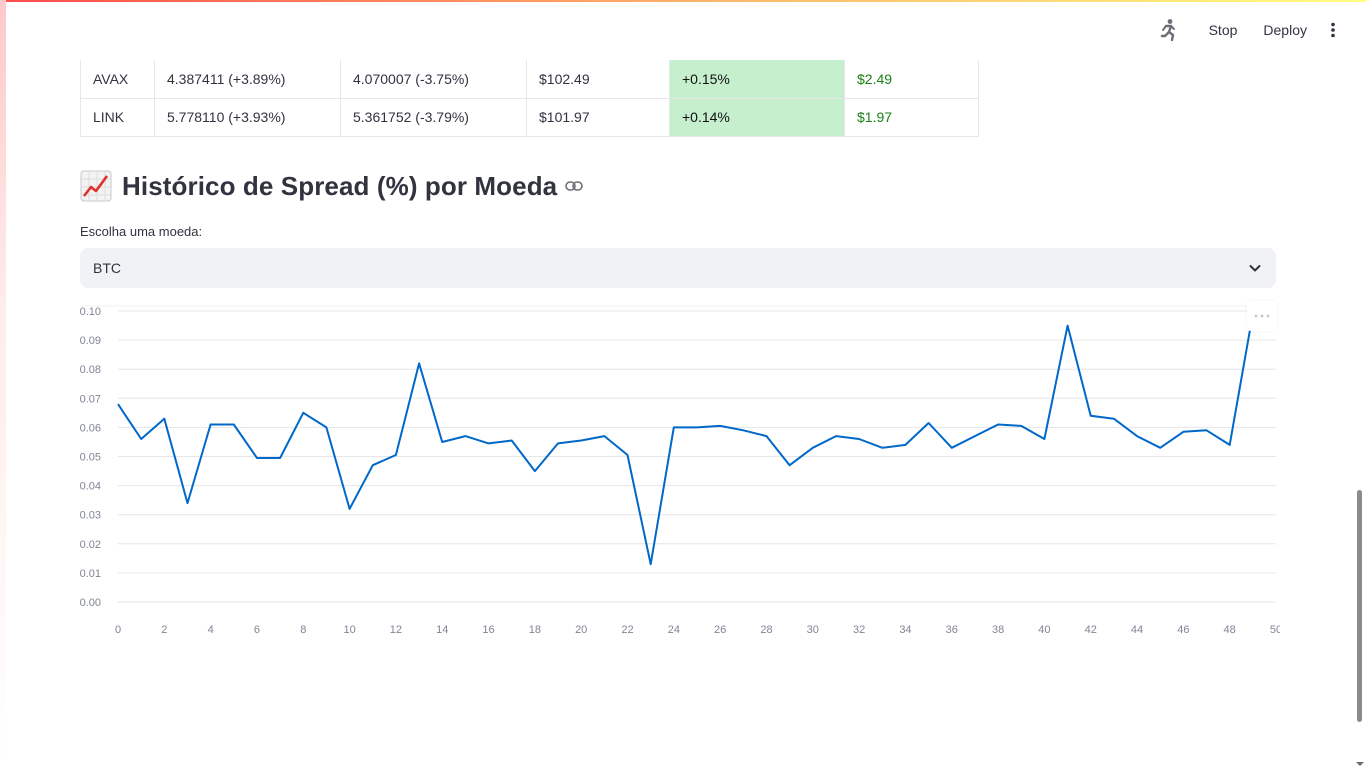 Image resolution: width=1366 pixels, height=768 pixels. Describe the element at coordinates (107, 268) in the screenshot. I see `coin-select-value: BTC` at that location.